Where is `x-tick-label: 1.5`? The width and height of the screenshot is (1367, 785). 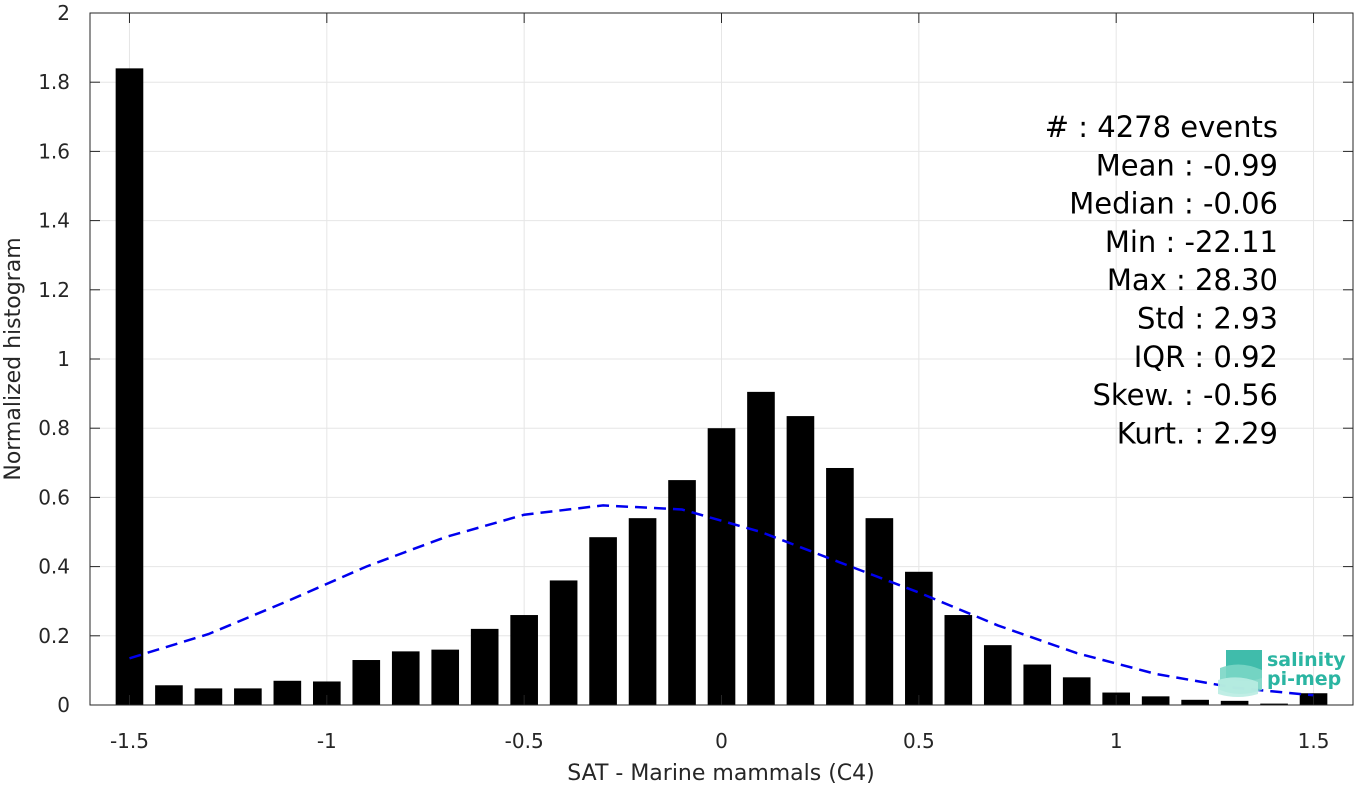
x-tick-label: 1.5 is located at coordinates (1314, 741).